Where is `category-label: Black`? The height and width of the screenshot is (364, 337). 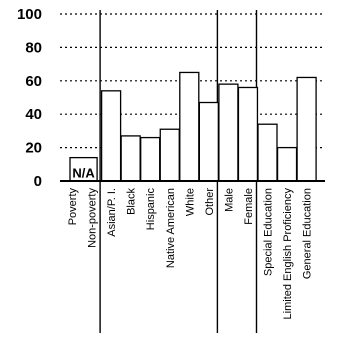
category-label: Black is located at coordinates (132, 201).